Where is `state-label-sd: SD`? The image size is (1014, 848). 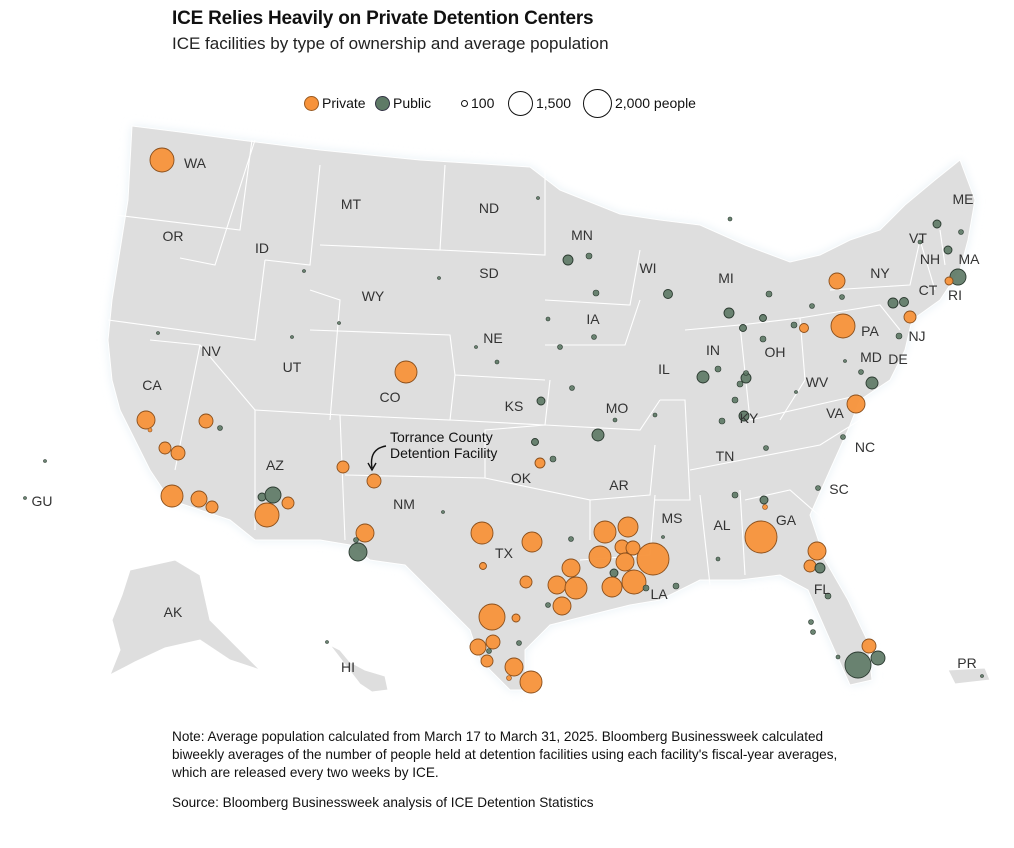
state-label-sd: SD is located at coordinates (489, 273).